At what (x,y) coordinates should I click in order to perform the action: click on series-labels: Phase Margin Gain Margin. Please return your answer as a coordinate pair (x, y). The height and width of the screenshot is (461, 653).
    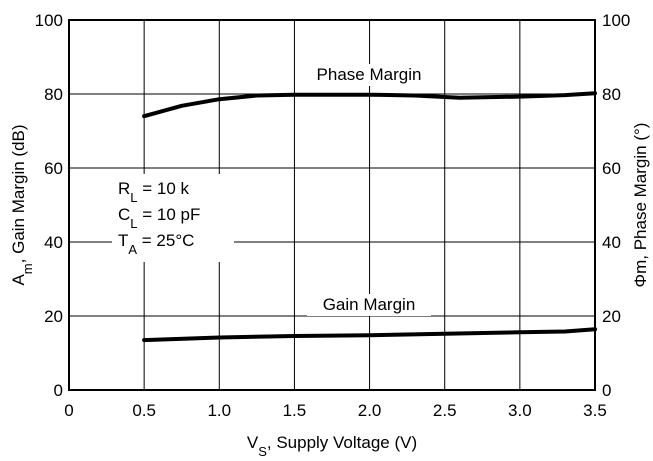
    Looking at the image, I should click on (369, 190).